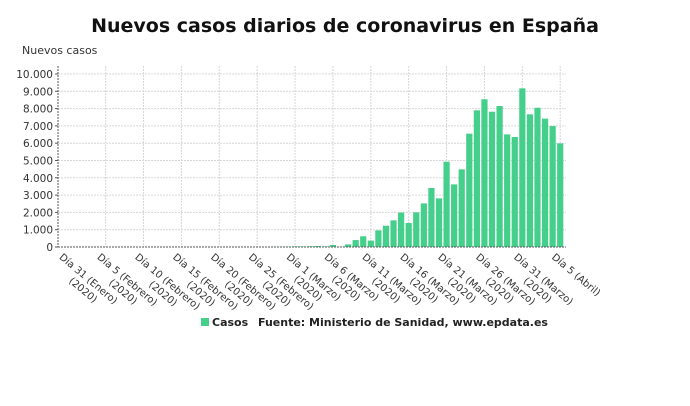 The width and height of the screenshot is (690, 406). What do you see at coordinates (205, 322) in the screenshot?
I see `legend-swatch` at bounding box center [205, 322].